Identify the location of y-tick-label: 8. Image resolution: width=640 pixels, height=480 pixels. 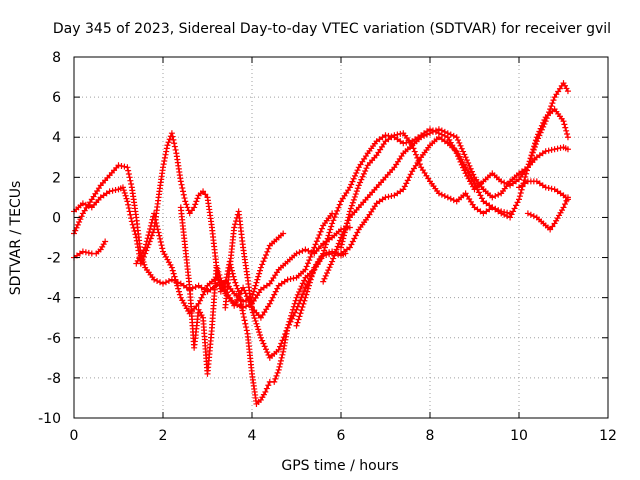
(56, 58).